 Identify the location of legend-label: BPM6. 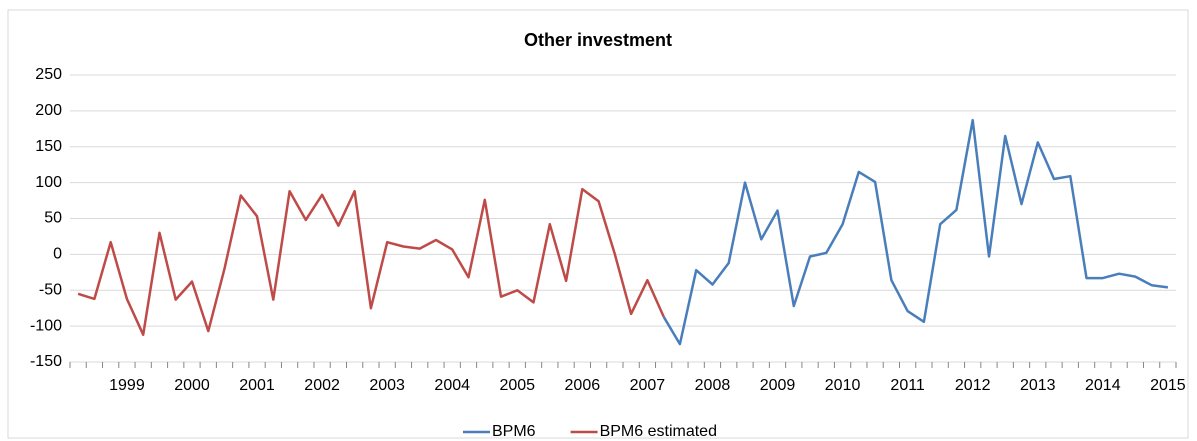
(514, 431).